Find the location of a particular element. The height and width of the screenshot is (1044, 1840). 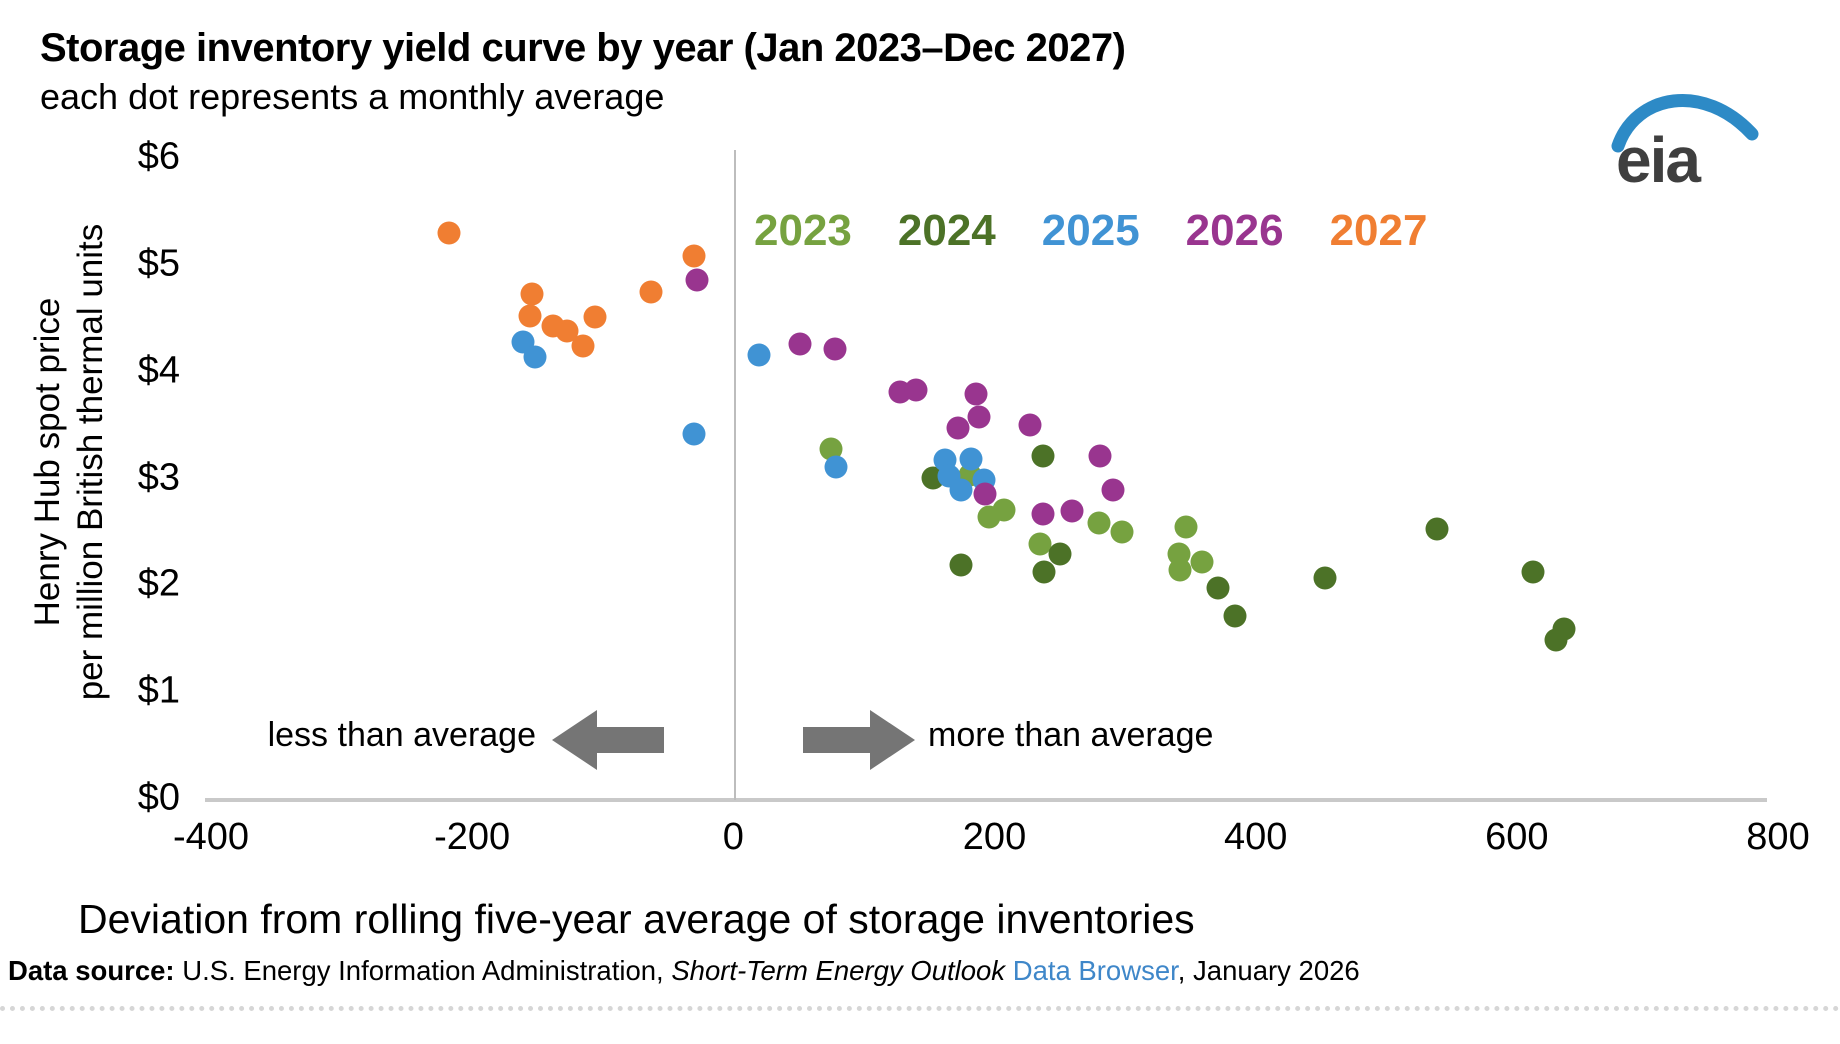

left-arrow-icon is located at coordinates (608, 740).